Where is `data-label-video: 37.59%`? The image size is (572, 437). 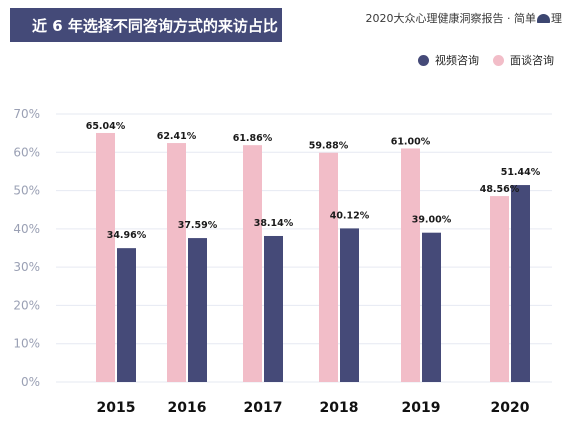
data-label-video: 37.59% is located at coordinates (198, 225).